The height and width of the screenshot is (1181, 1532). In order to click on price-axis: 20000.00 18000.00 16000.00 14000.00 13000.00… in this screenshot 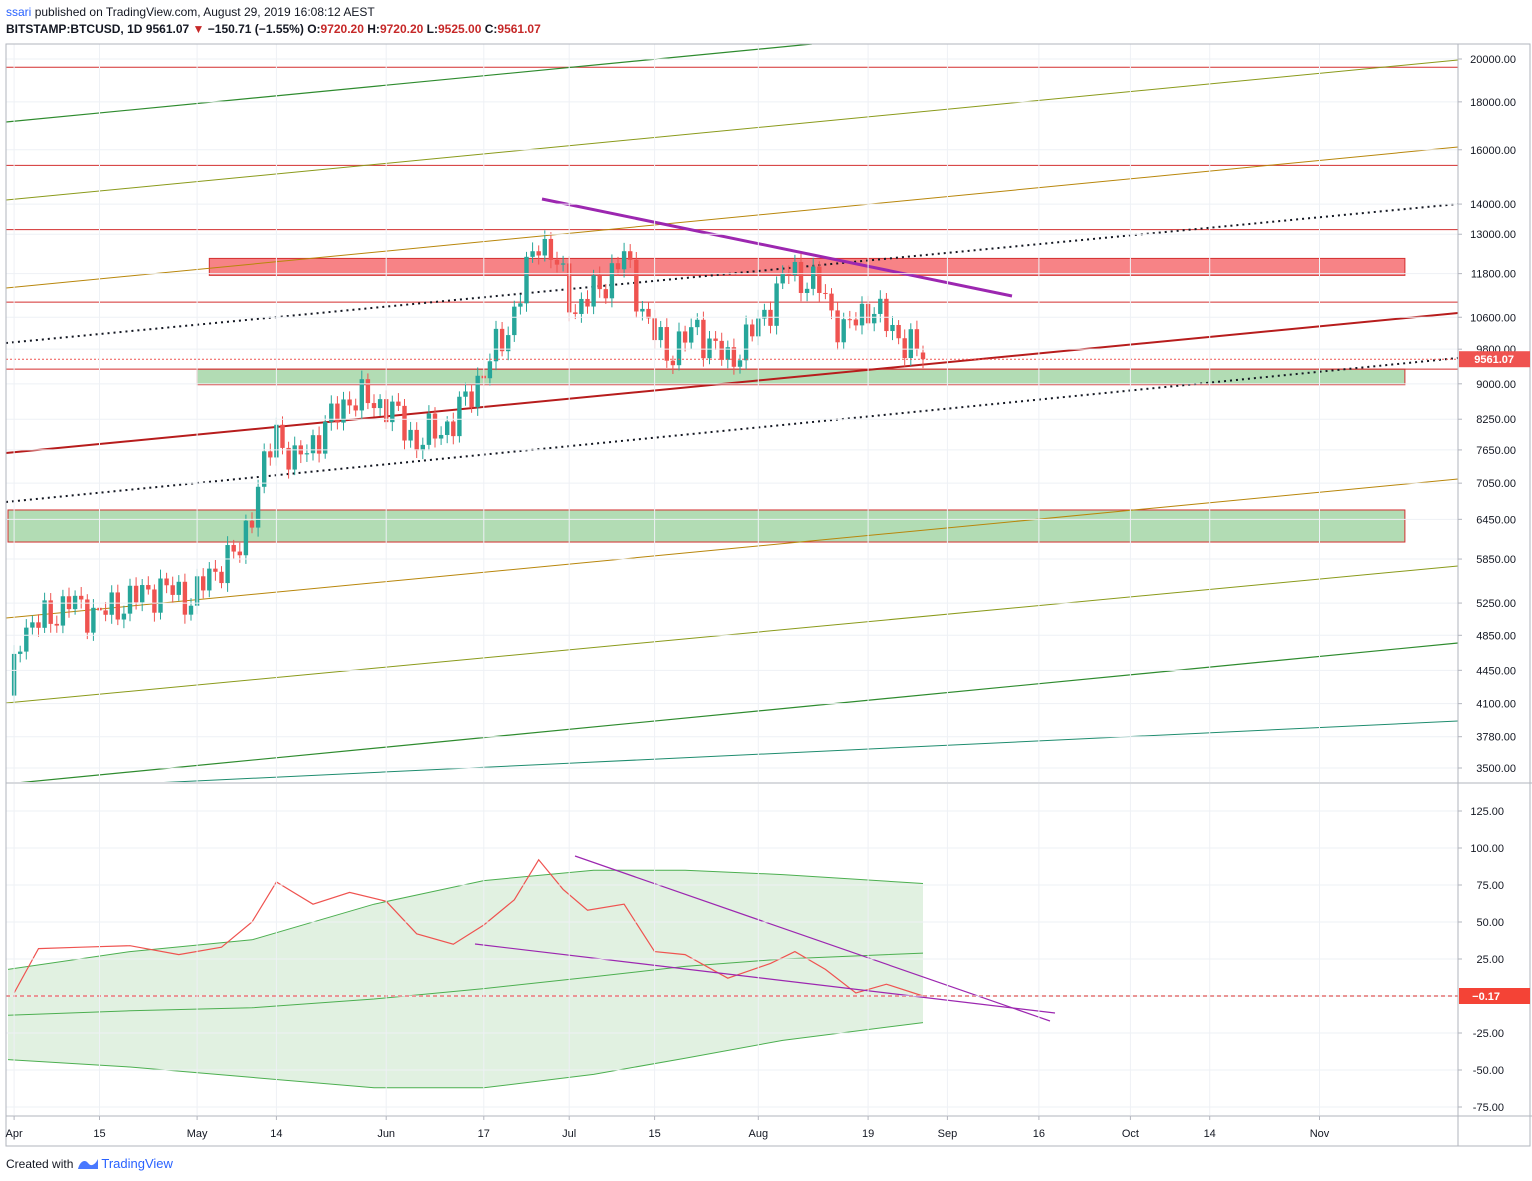, I will do `click(1494, 414)`.